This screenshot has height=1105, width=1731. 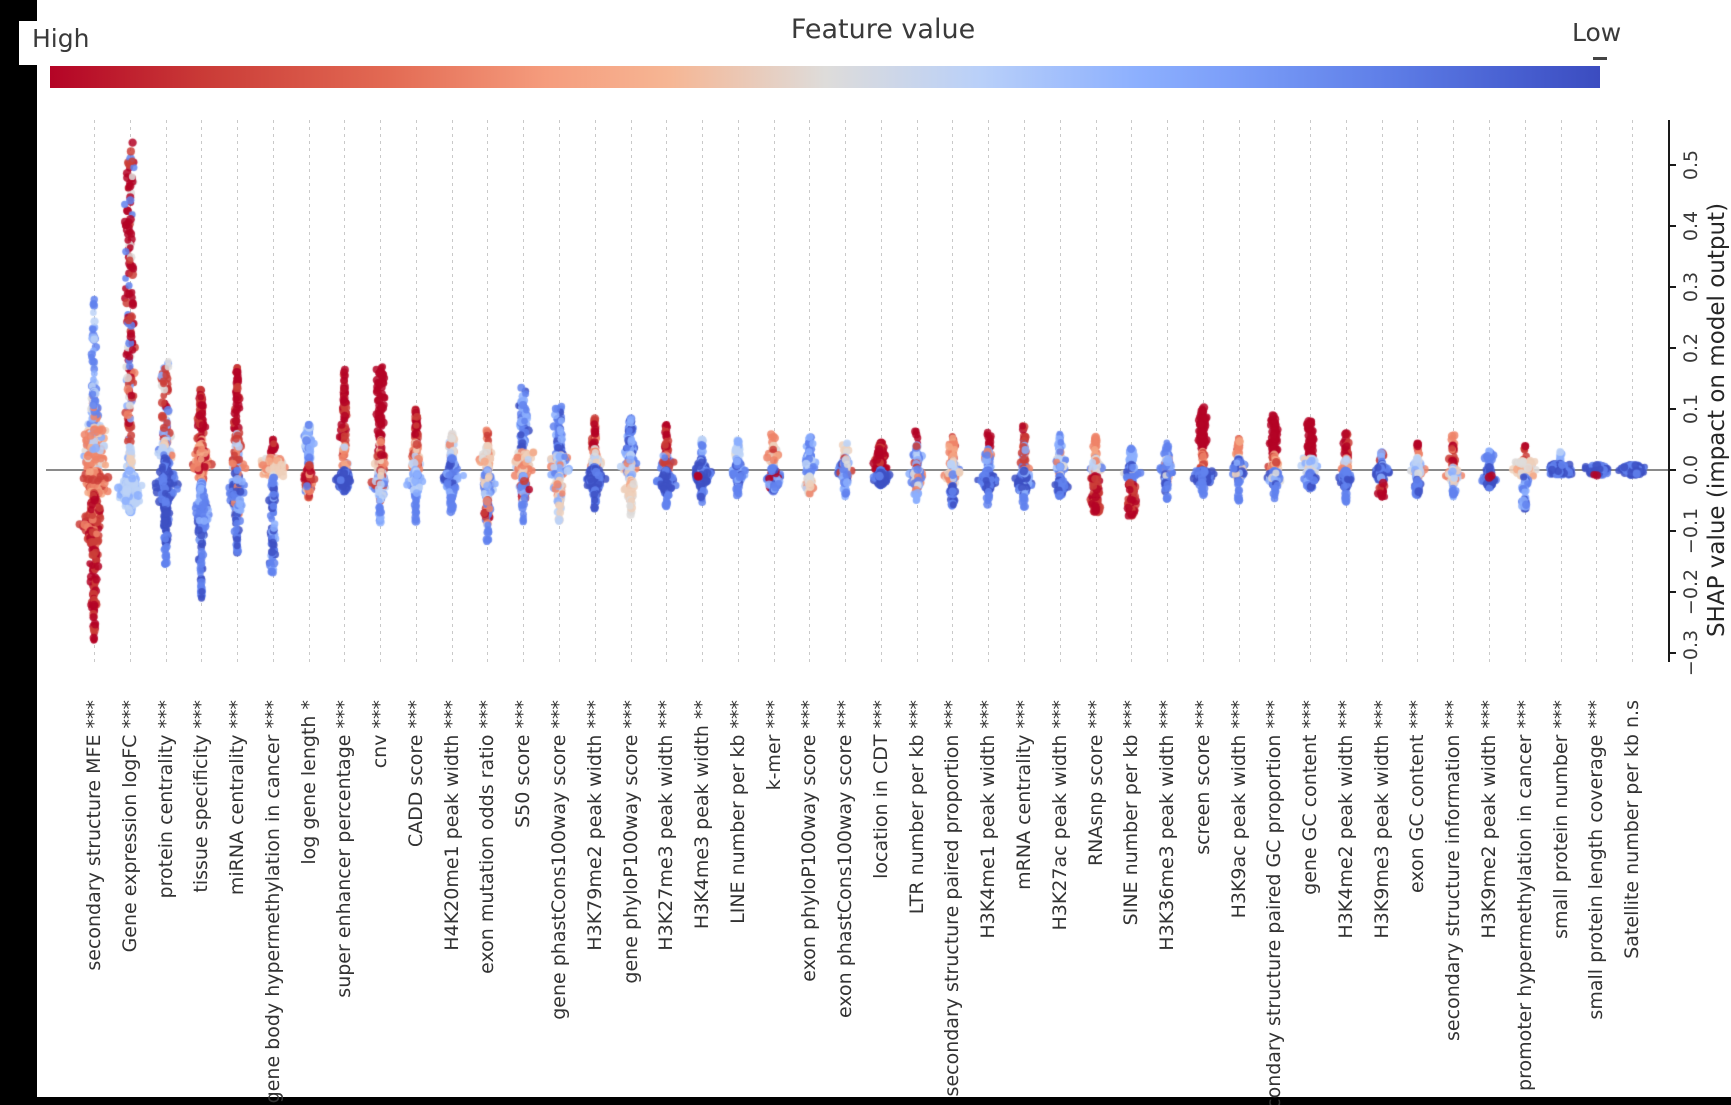 I want to click on y-axis-tick-label: 0.0, so click(x=1691, y=470).